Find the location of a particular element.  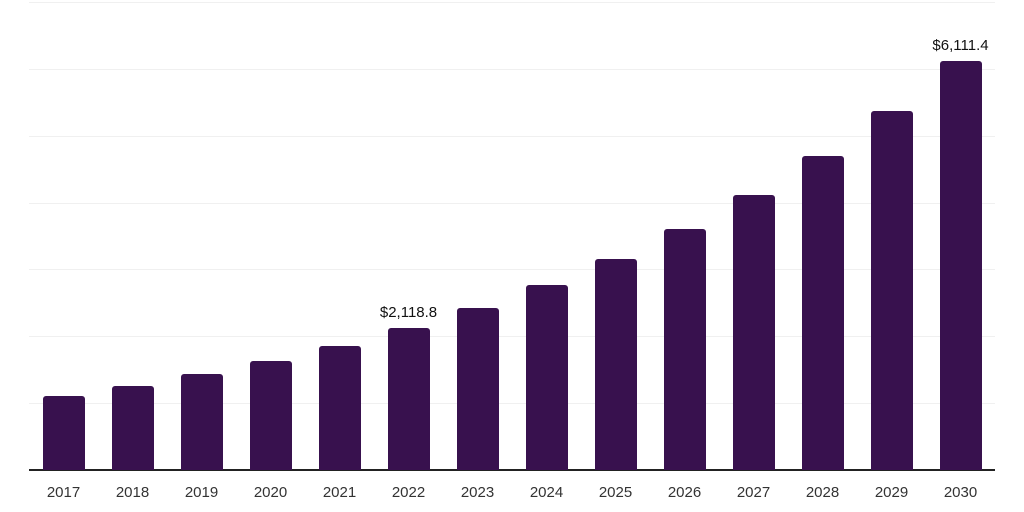

x-label-2019: 2019 is located at coordinates (201, 492).